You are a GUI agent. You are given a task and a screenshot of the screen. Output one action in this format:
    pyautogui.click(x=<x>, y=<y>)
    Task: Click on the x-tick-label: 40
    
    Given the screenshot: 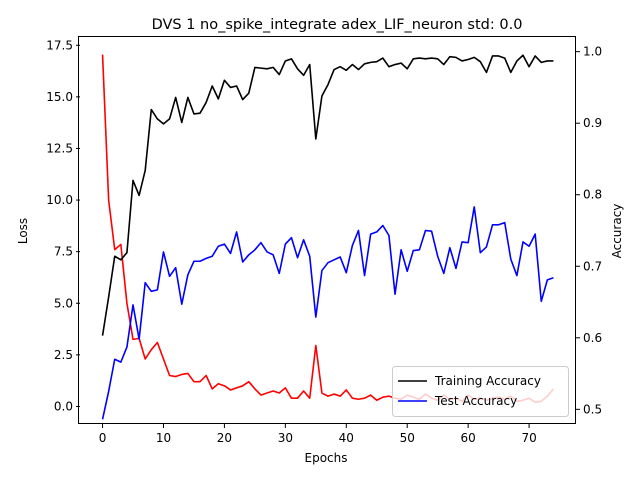 What is the action you would take?
    pyautogui.click(x=346, y=438)
    